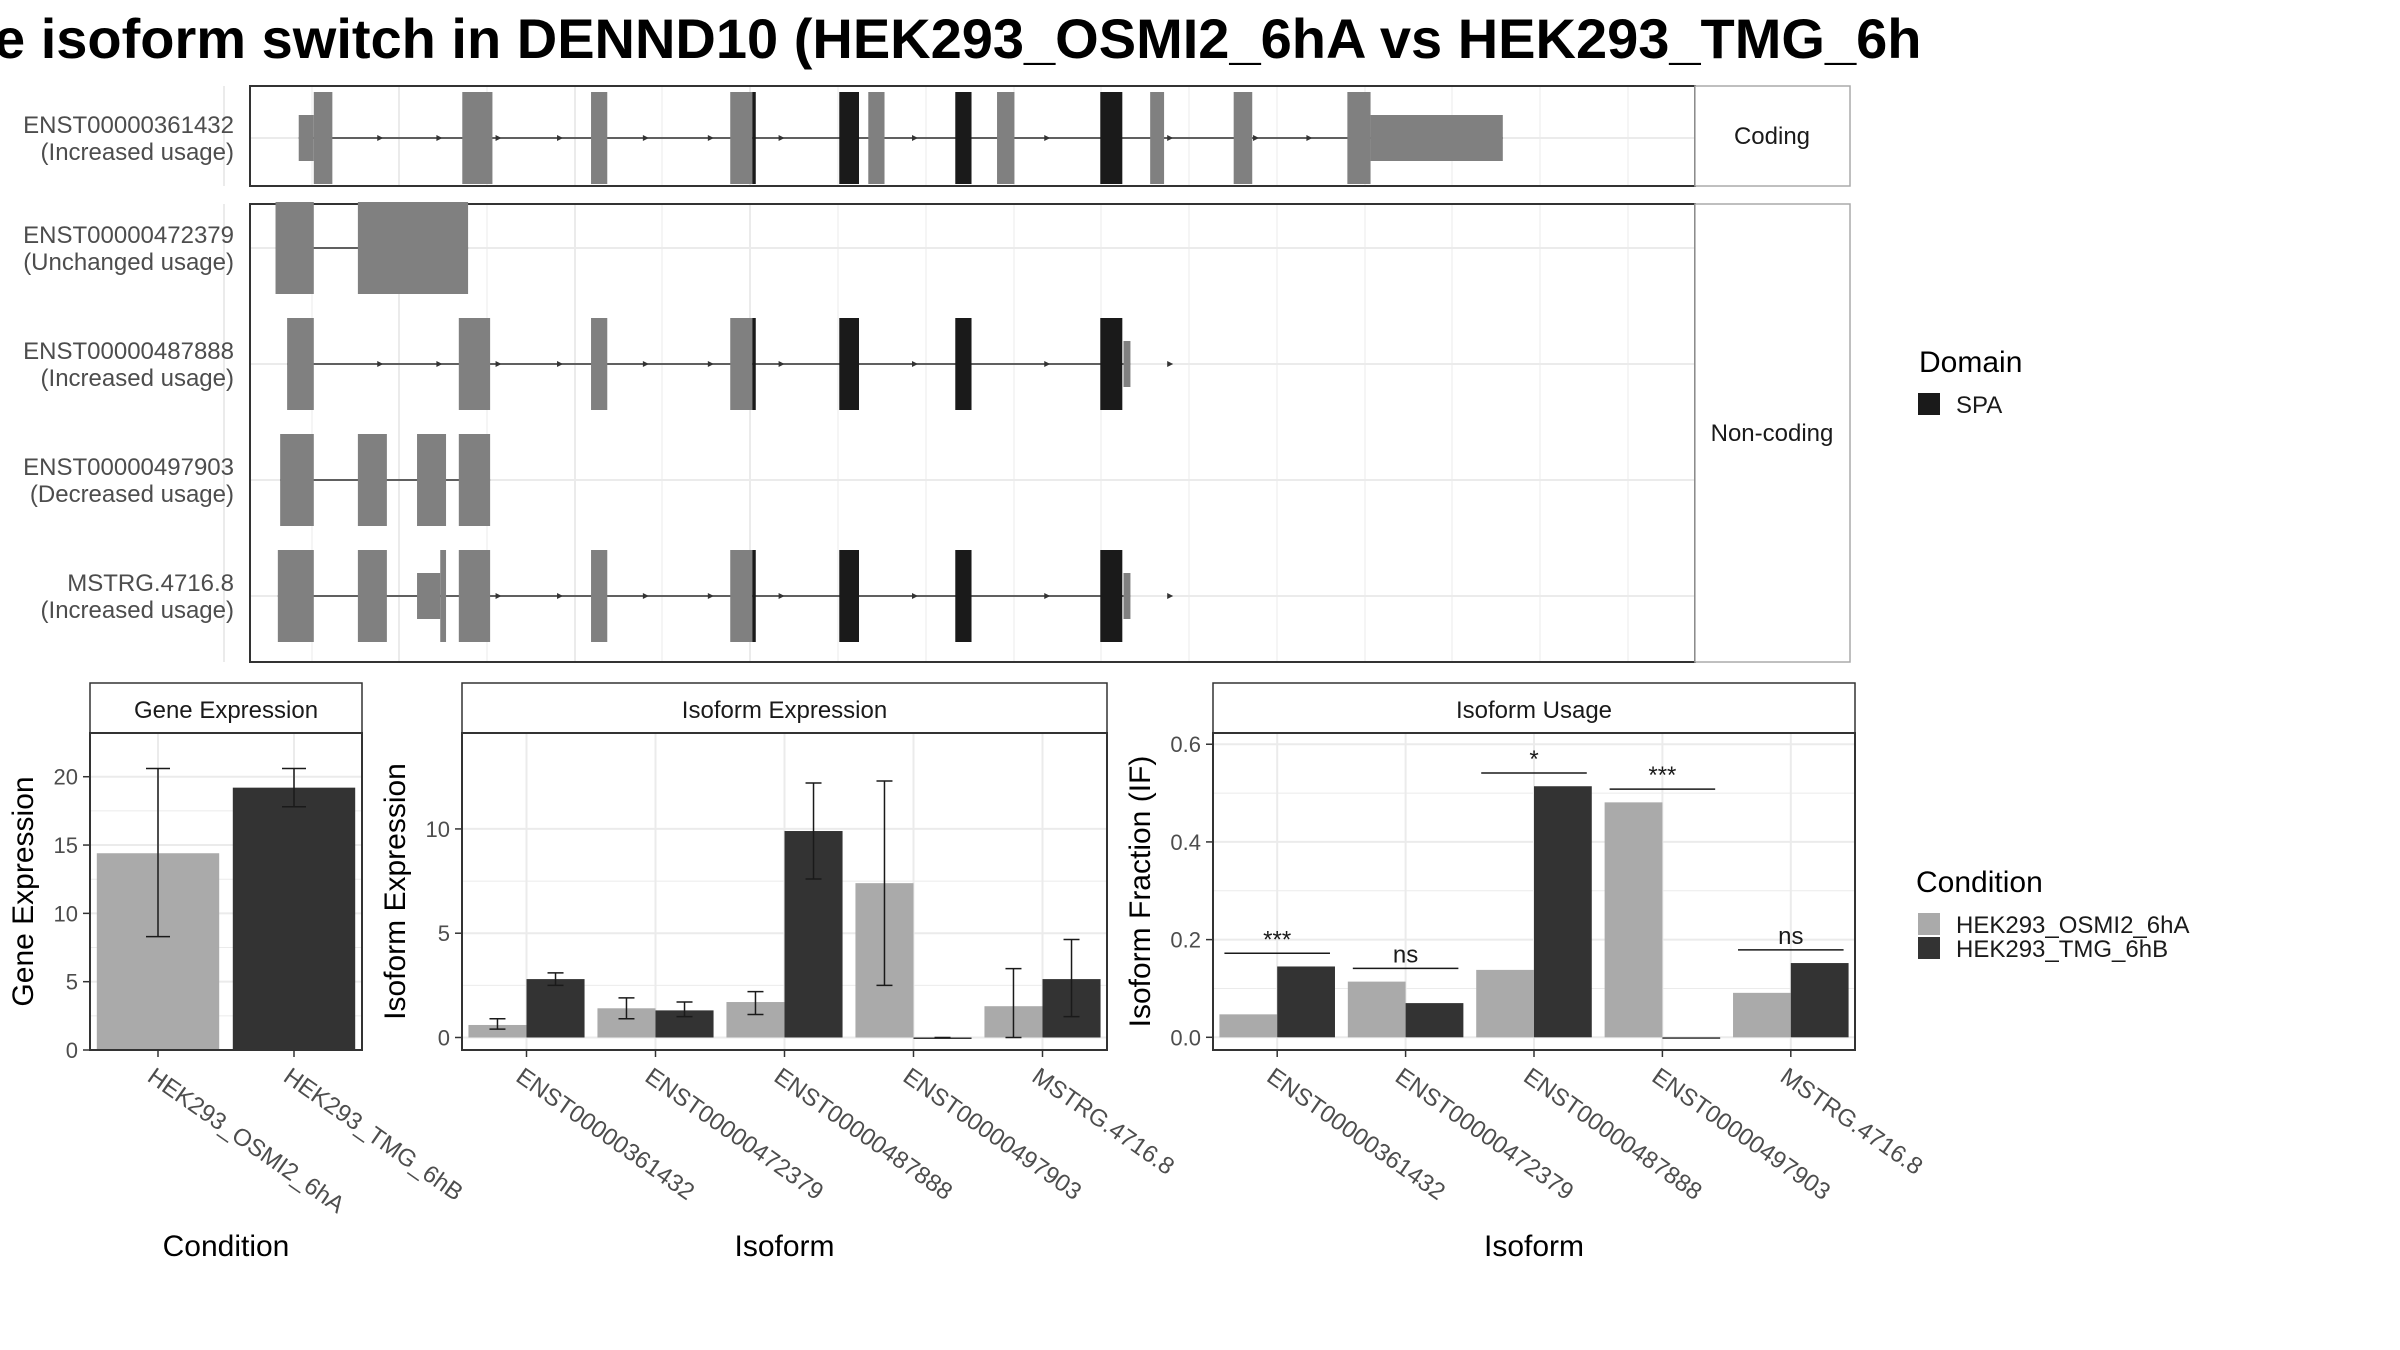 The image size is (2400, 1350). Describe the element at coordinates (1772, 433) in the screenshot. I see `facet-strip` at that location.